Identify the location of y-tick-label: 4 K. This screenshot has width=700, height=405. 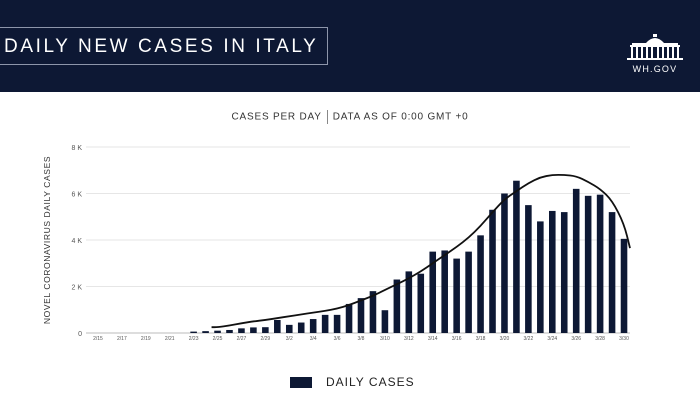
(76, 241).